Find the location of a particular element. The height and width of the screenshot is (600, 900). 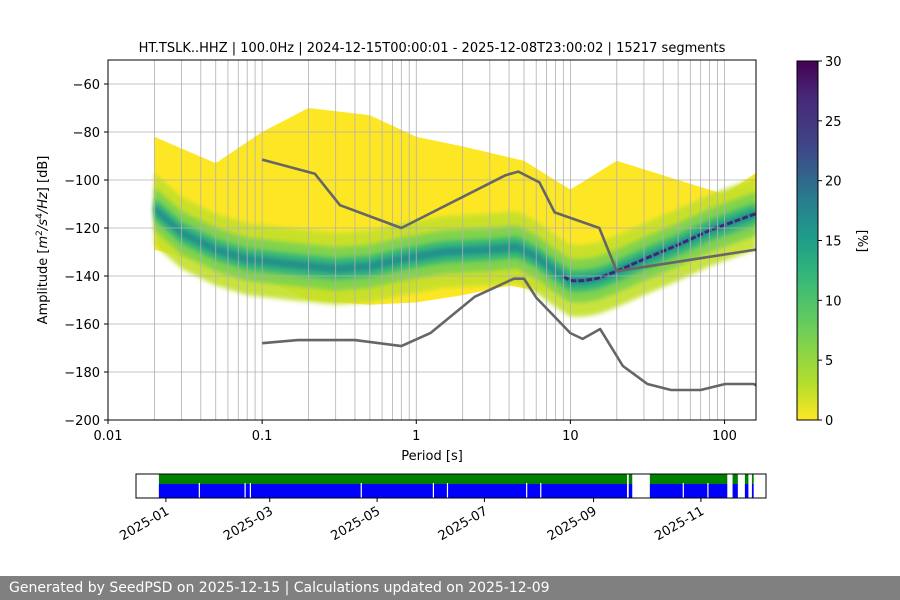

x-tick-label: 1 is located at coordinates (416, 436).